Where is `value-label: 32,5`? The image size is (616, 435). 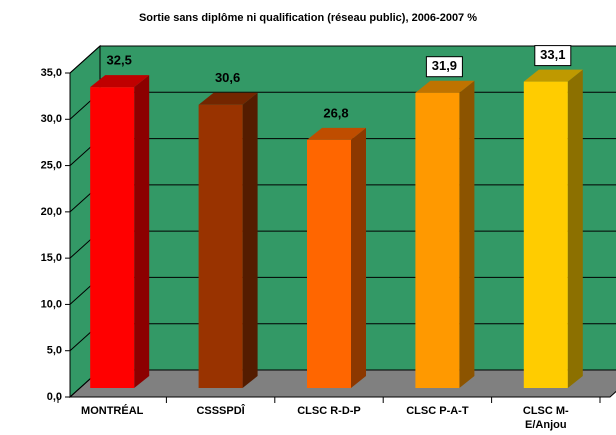
value-label: 32,5 is located at coordinates (119, 60).